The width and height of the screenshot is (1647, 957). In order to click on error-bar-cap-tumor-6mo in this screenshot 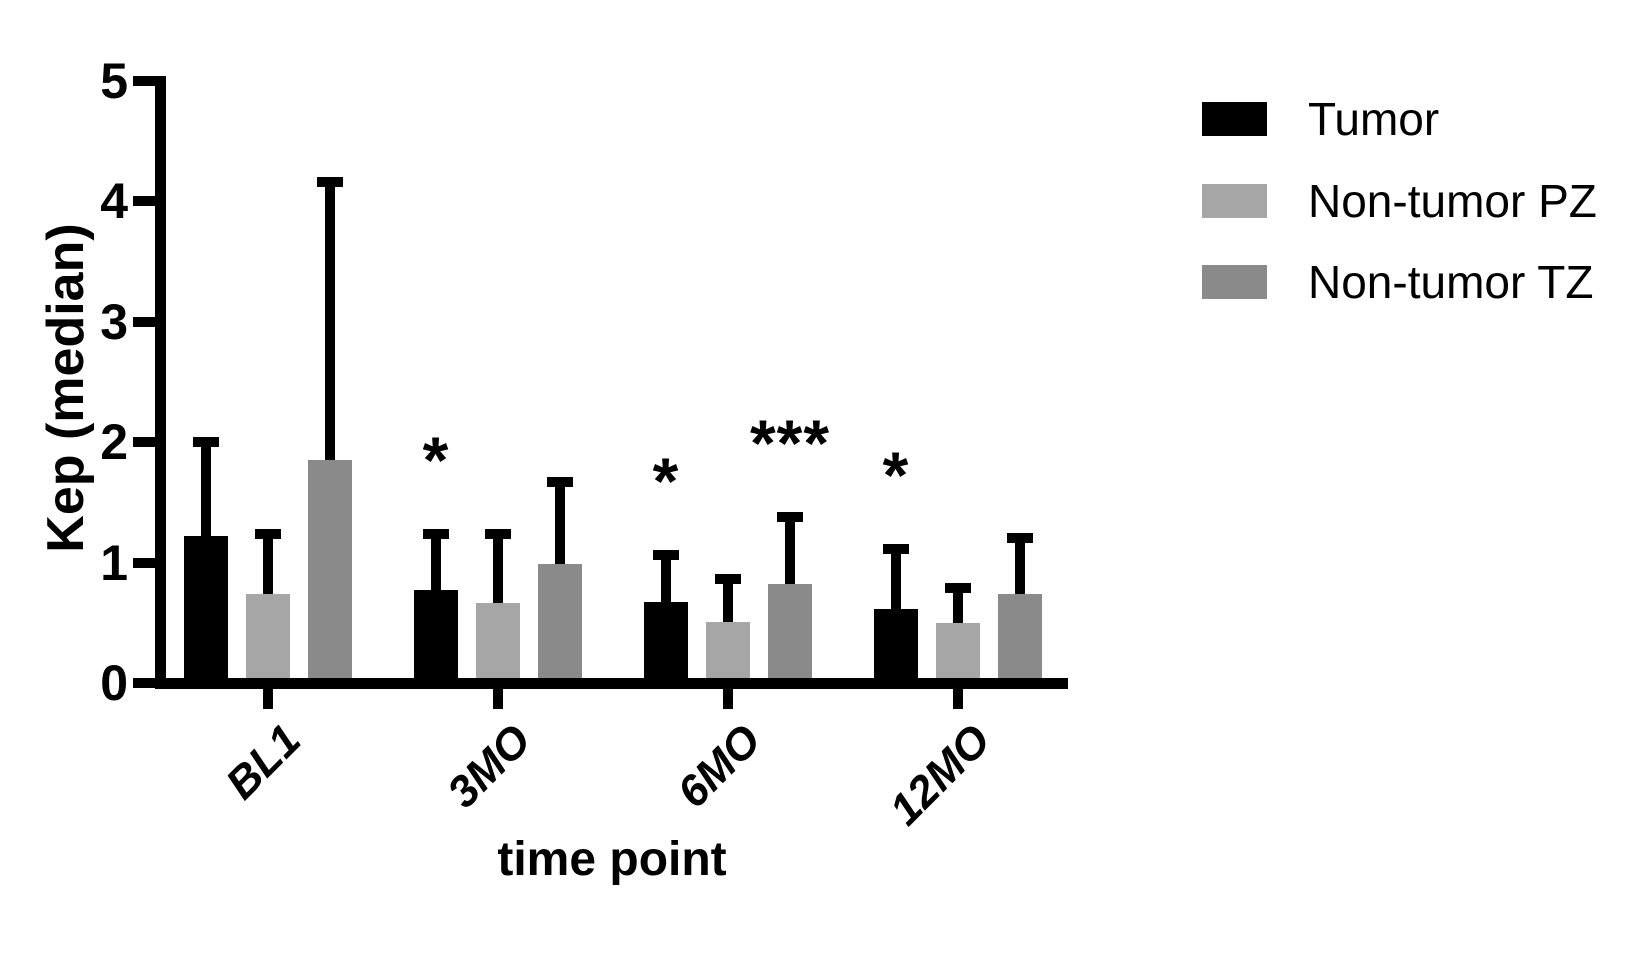, I will do `click(666, 555)`.